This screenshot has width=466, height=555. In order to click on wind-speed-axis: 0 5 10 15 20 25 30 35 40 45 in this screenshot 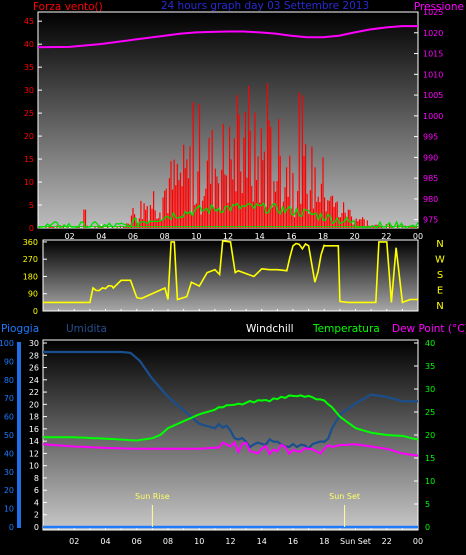, I will do `click(33, 125)`.